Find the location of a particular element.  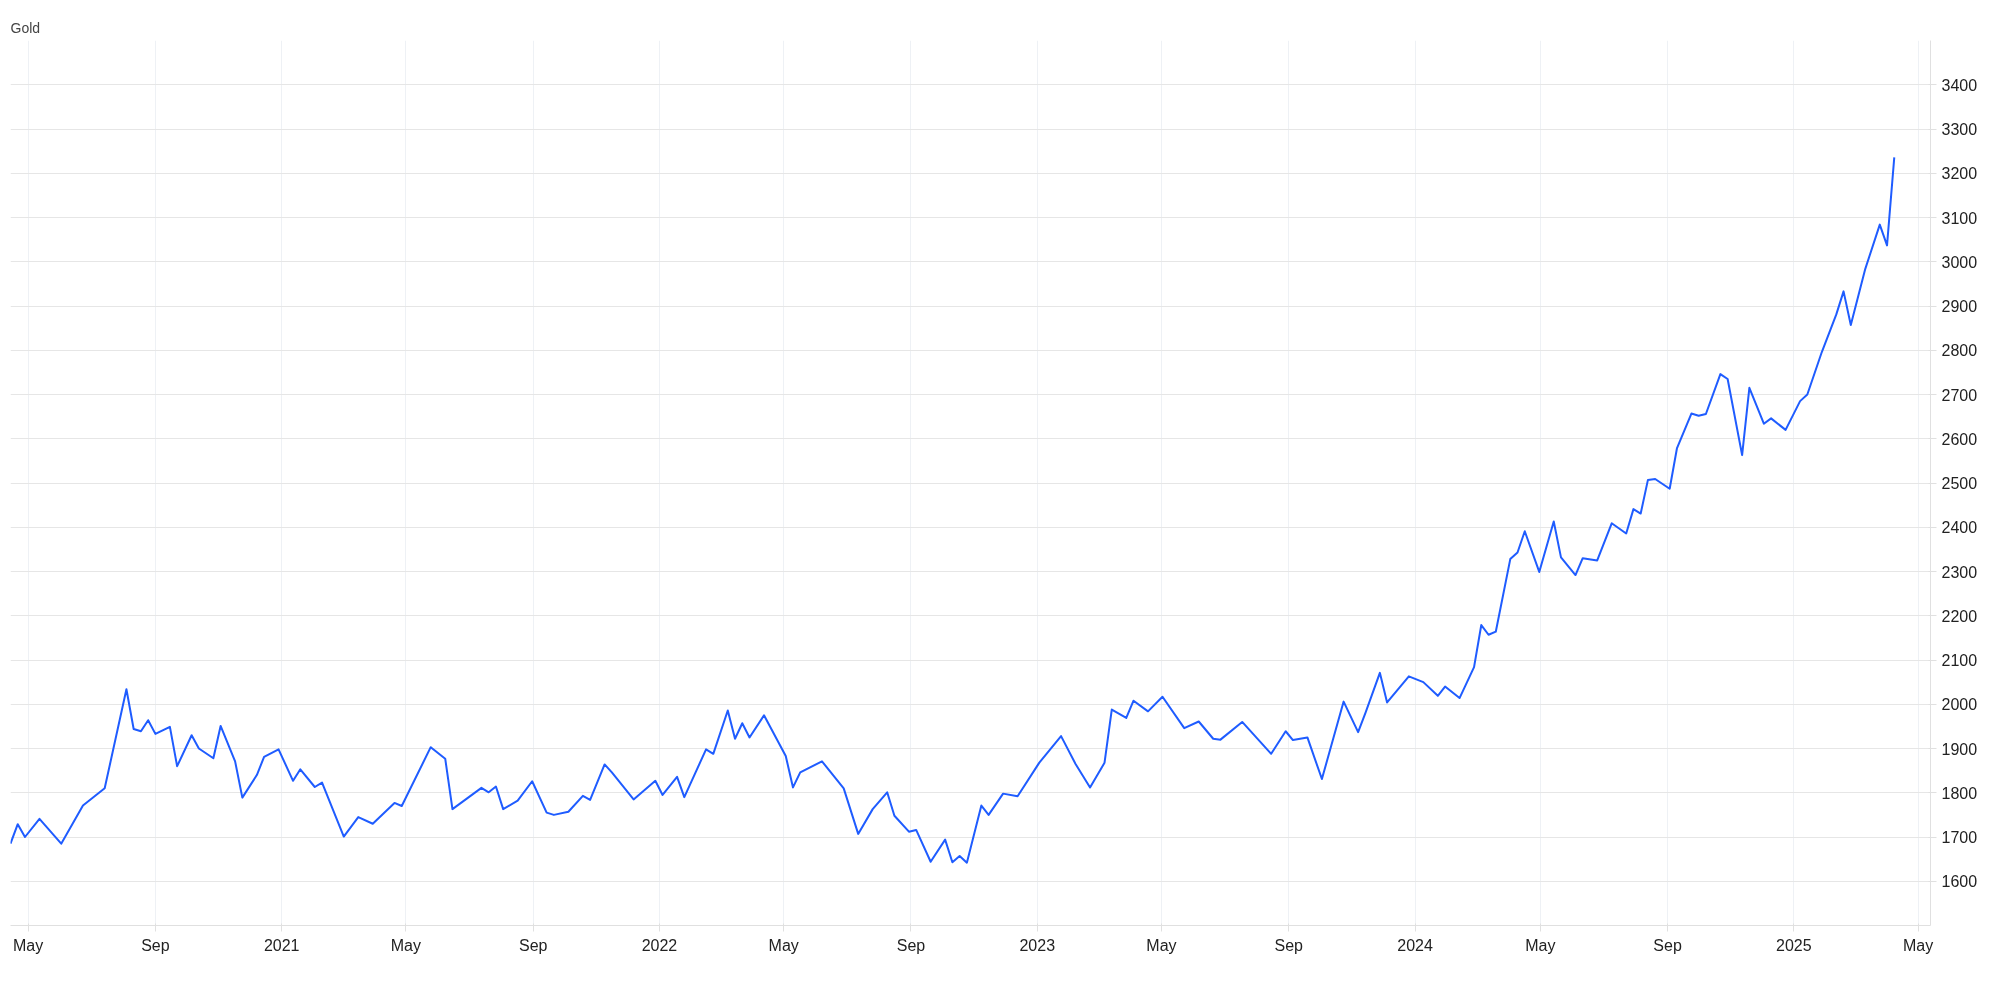

y-tick-label: 2000 is located at coordinates (1959, 705).